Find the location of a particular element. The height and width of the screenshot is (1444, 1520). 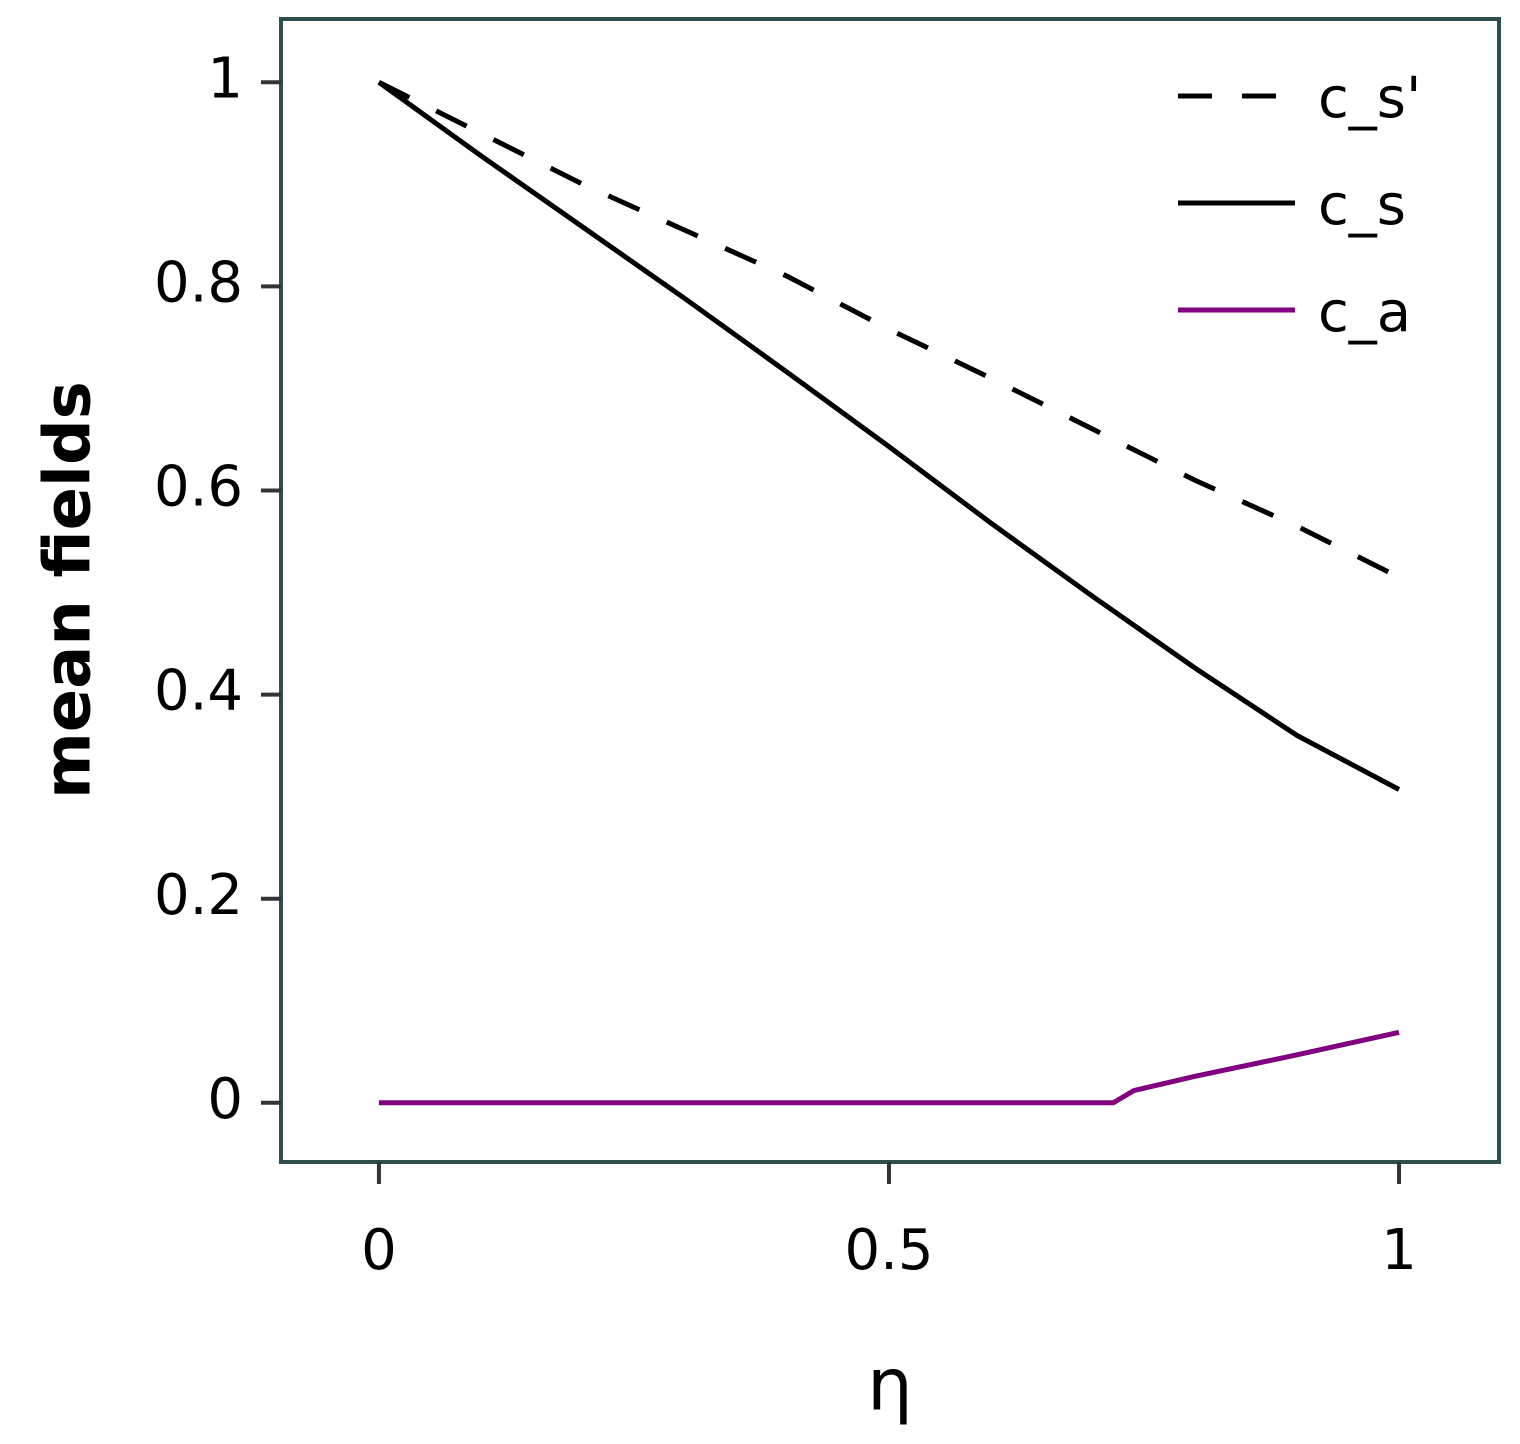

y-tick-label: 0.6 is located at coordinates (198, 487).